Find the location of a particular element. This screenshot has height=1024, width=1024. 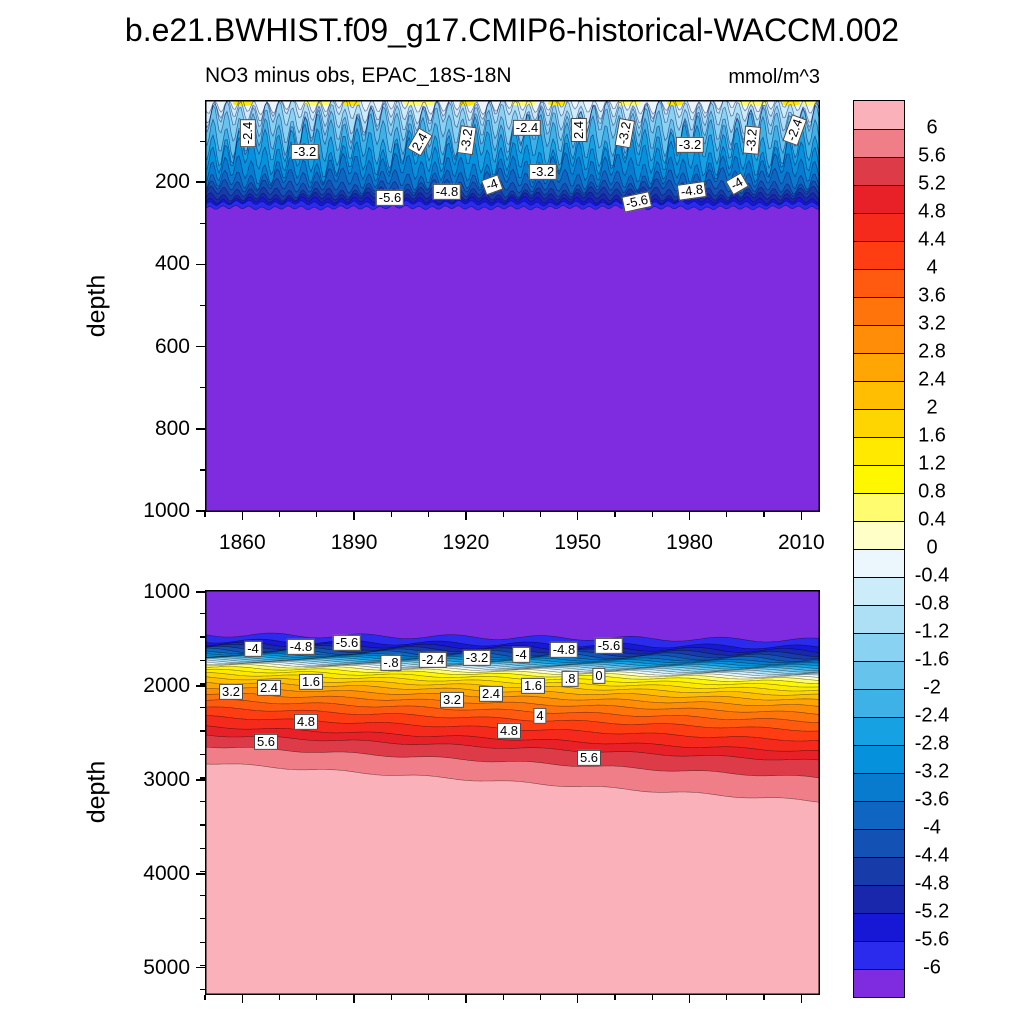

y-tick-label: 5000 is located at coordinates (166, 967).